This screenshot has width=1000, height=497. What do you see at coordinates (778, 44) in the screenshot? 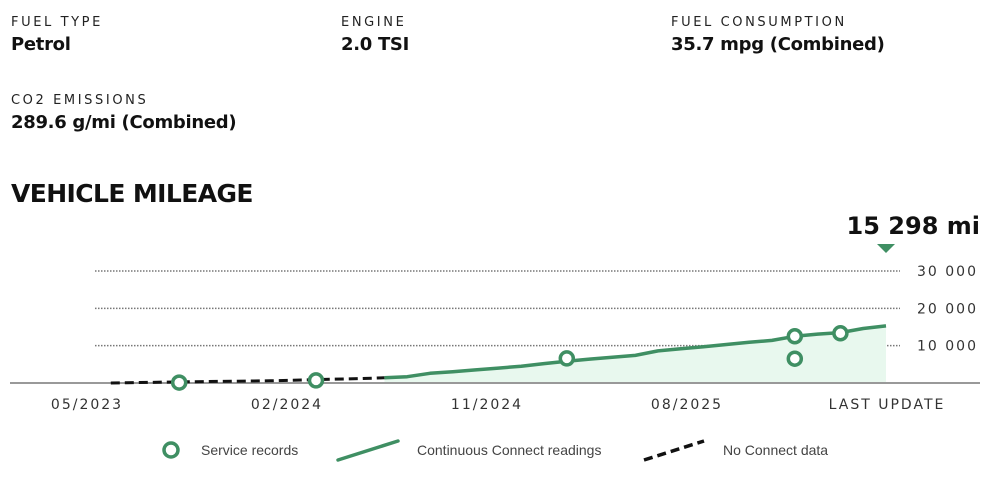
I see `spec-value: 35.7 mpg (Combined)` at bounding box center [778, 44].